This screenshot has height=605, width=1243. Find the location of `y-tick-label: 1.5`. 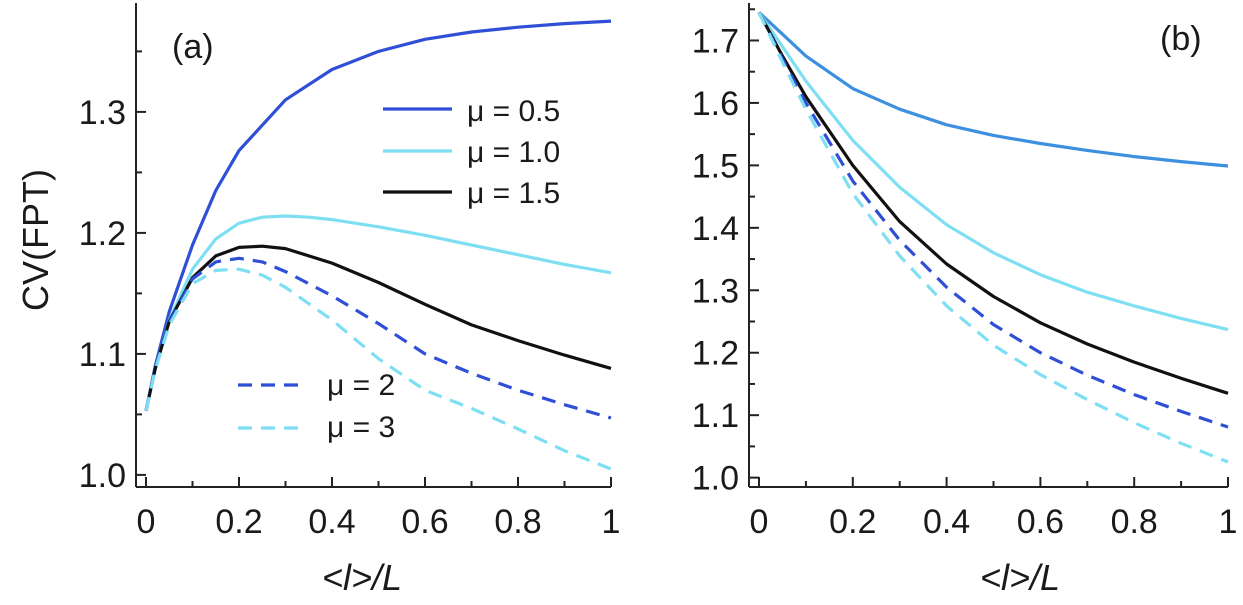

y-tick-label: 1.5 is located at coordinates (715, 166).